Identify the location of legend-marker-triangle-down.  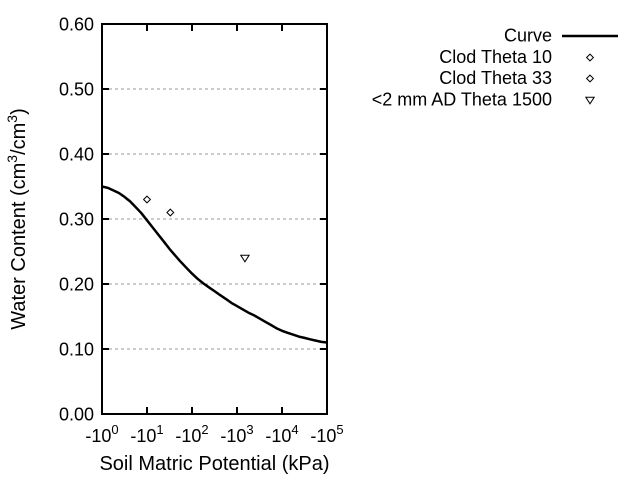
(590, 100).